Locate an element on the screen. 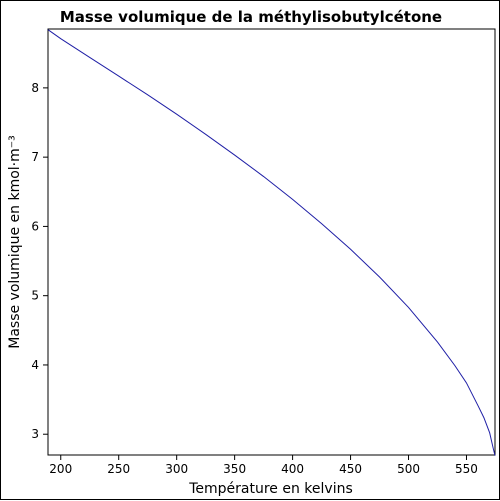  x-tick-label: 450 is located at coordinates (350, 469).